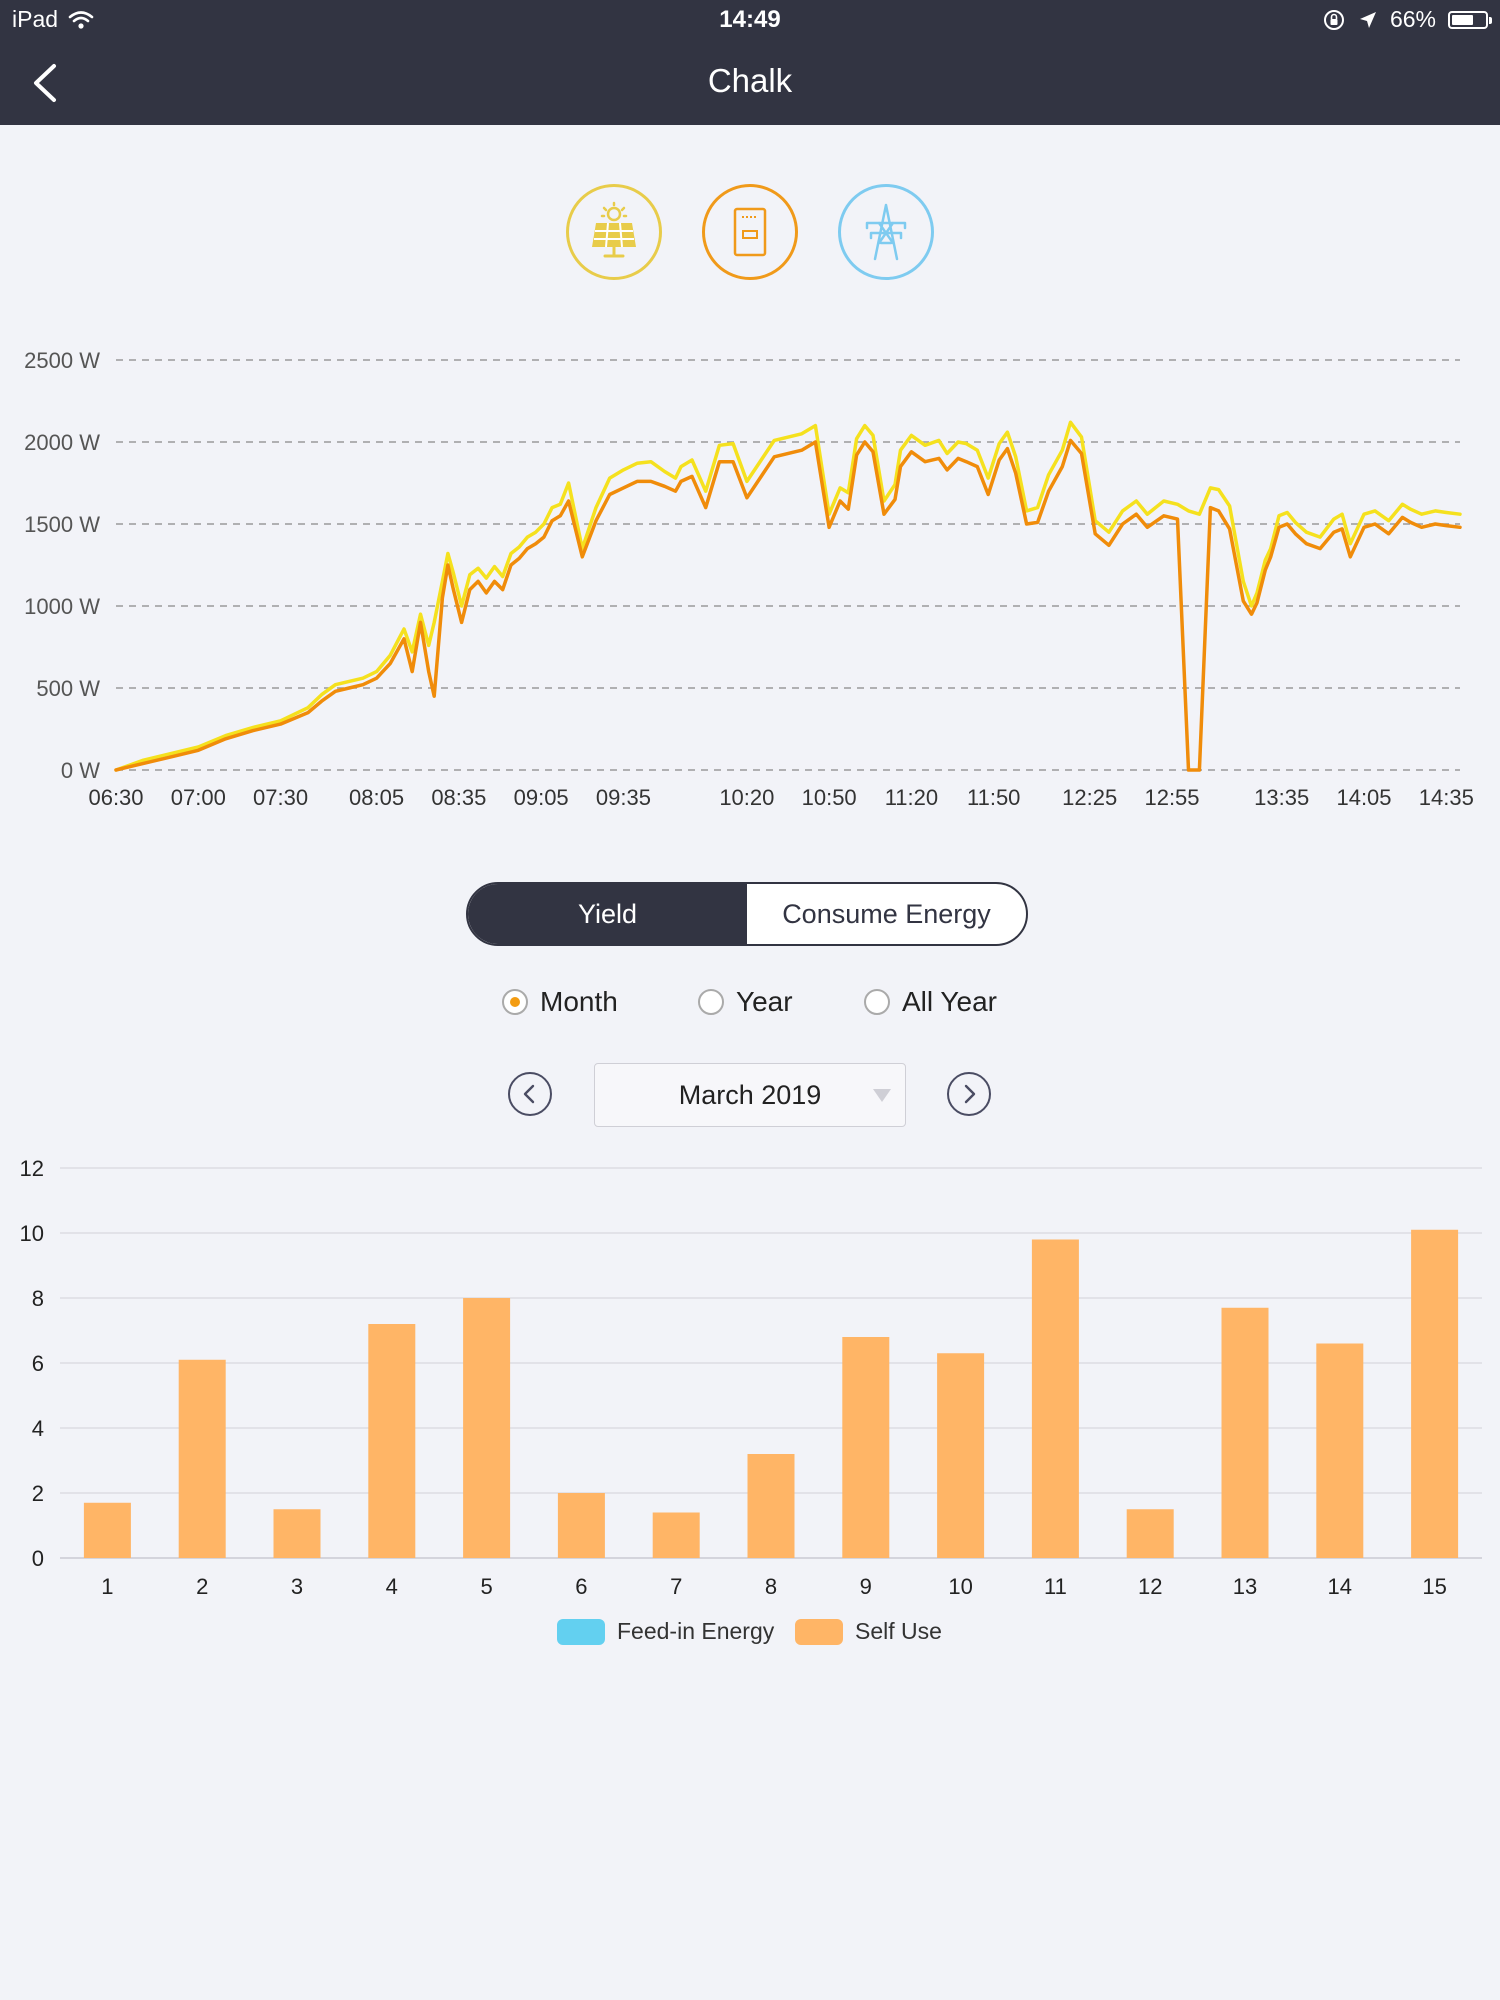 Image resolution: width=1500 pixels, height=2000 pixels. What do you see at coordinates (107, 1586) in the screenshot?
I see `bar-x-tick-label: 1` at bounding box center [107, 1586].